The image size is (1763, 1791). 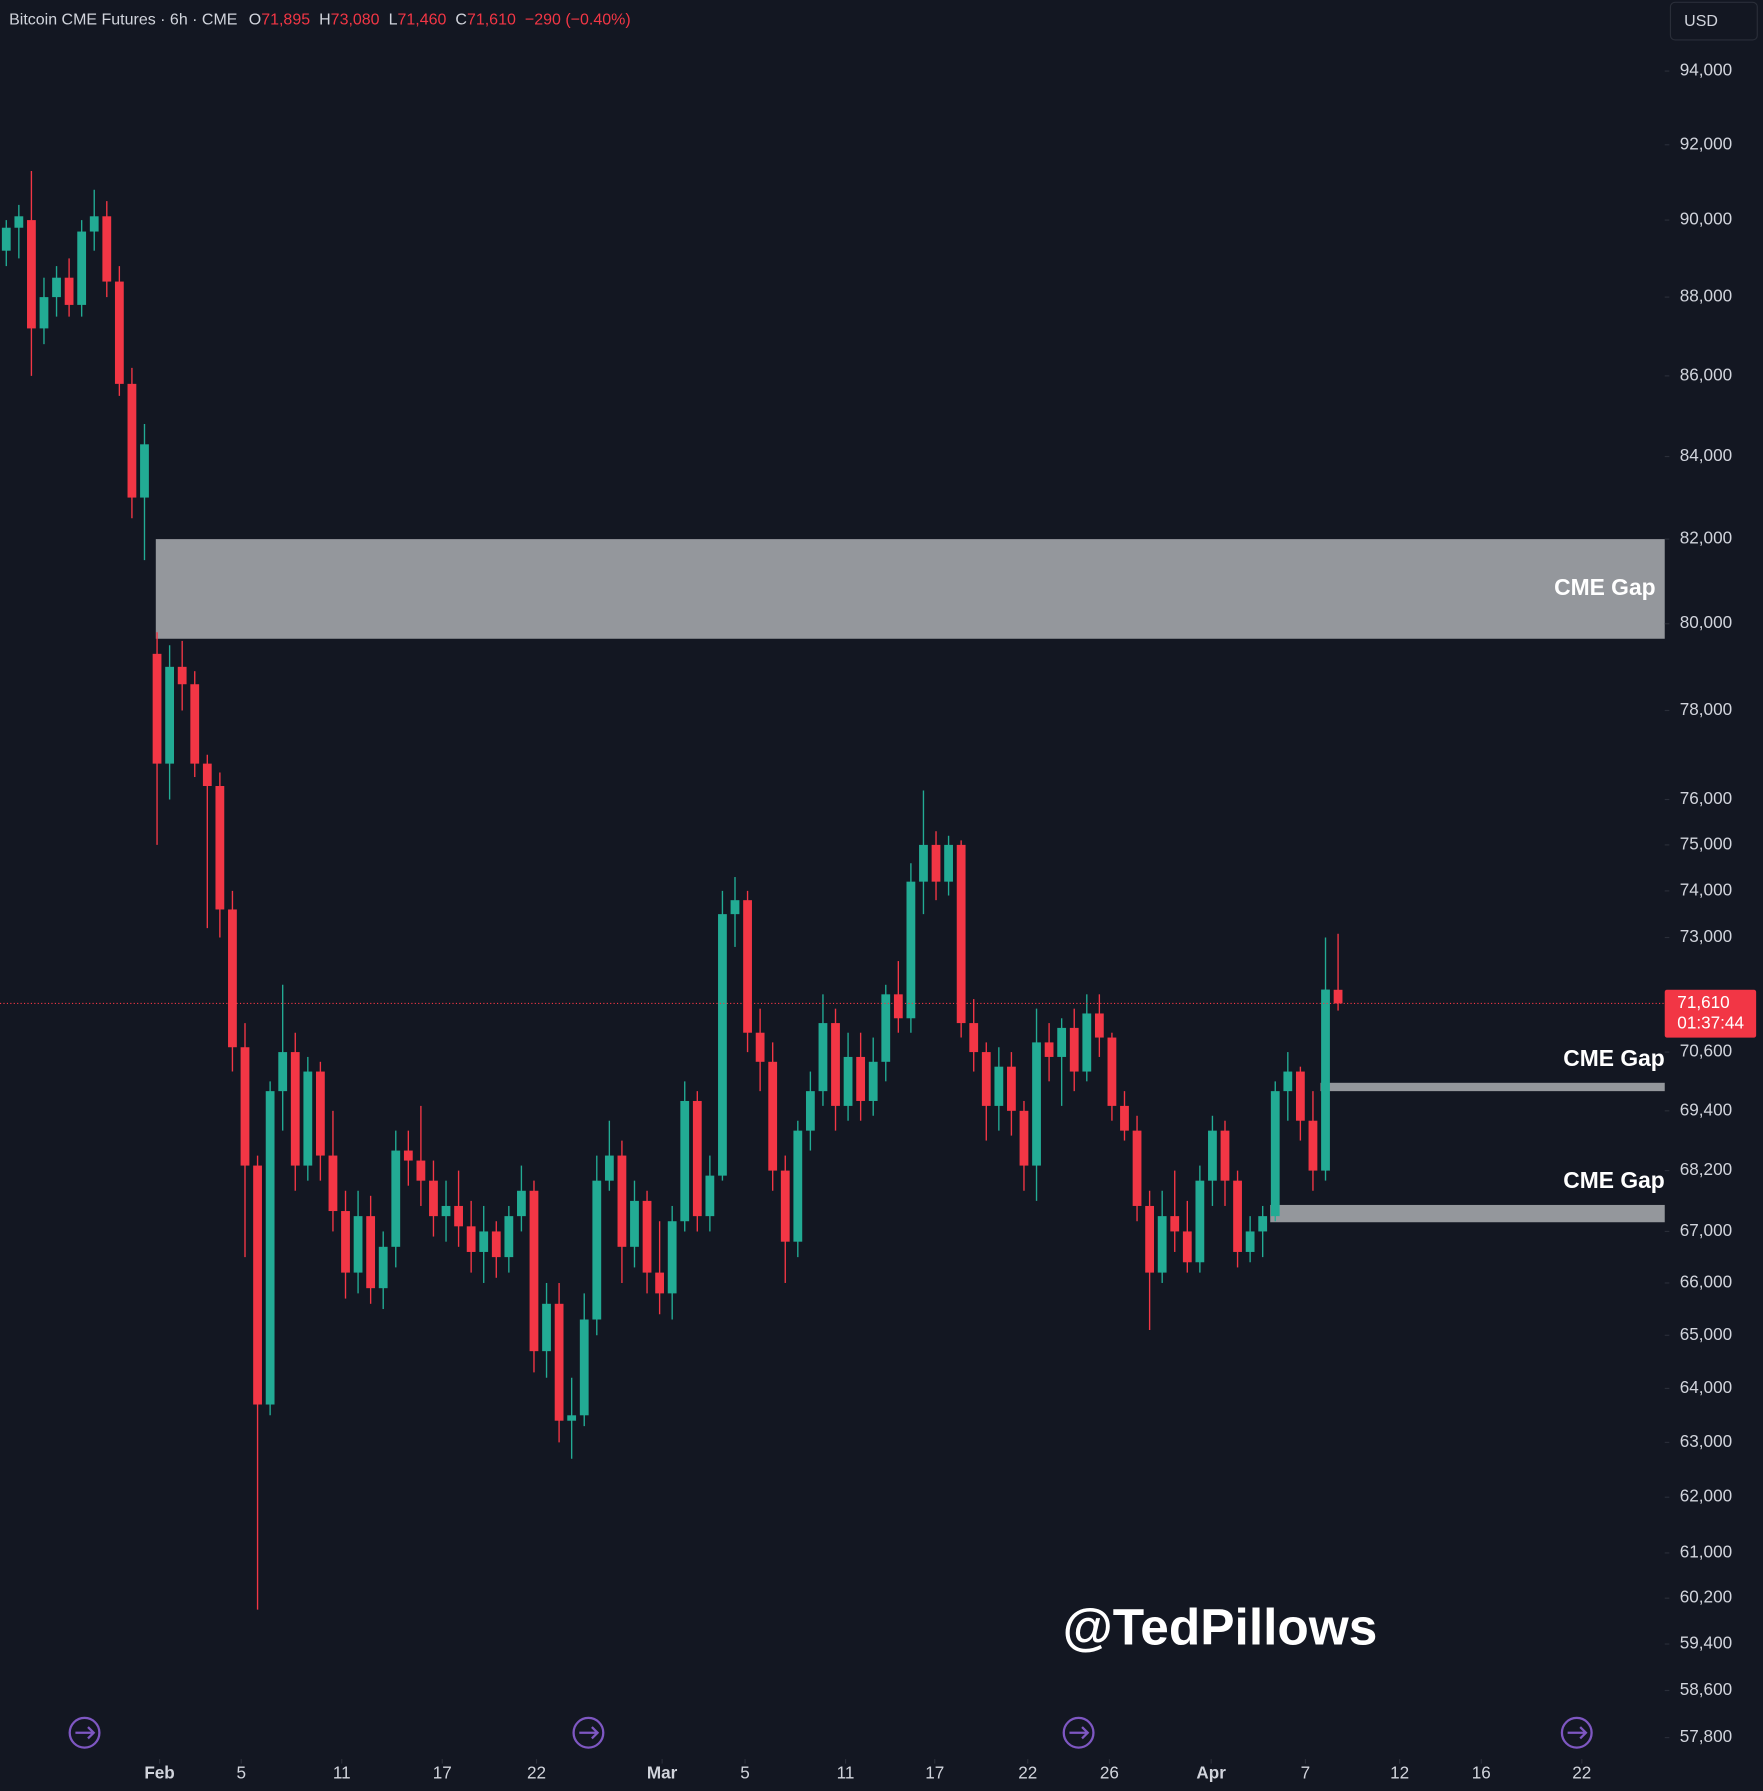 I want to click on y-tick-label: 82,000, so click(x=1706, y=538).